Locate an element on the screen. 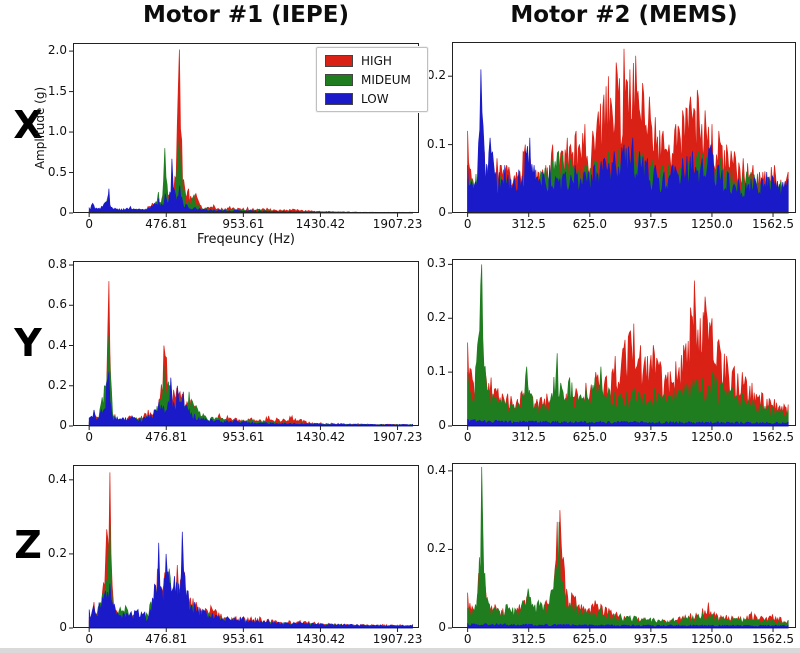 Image resolution: width=800 pixels, height=653 pixels. column-title-motor1: Motor #1 (IEPE) is located at coordinates (246, 15).